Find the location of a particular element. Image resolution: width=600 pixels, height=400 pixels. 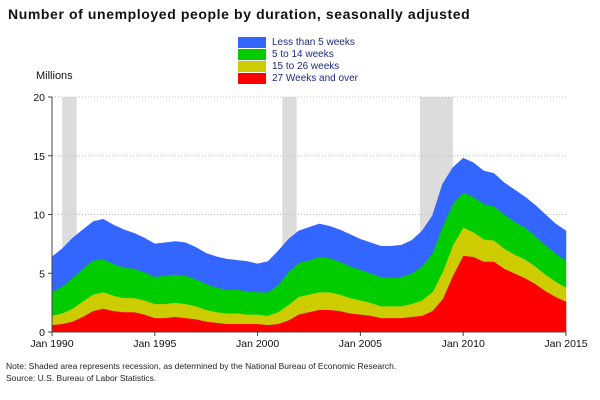

legend-label: 5 to 14 weeks is located at coordinates (303, 54).